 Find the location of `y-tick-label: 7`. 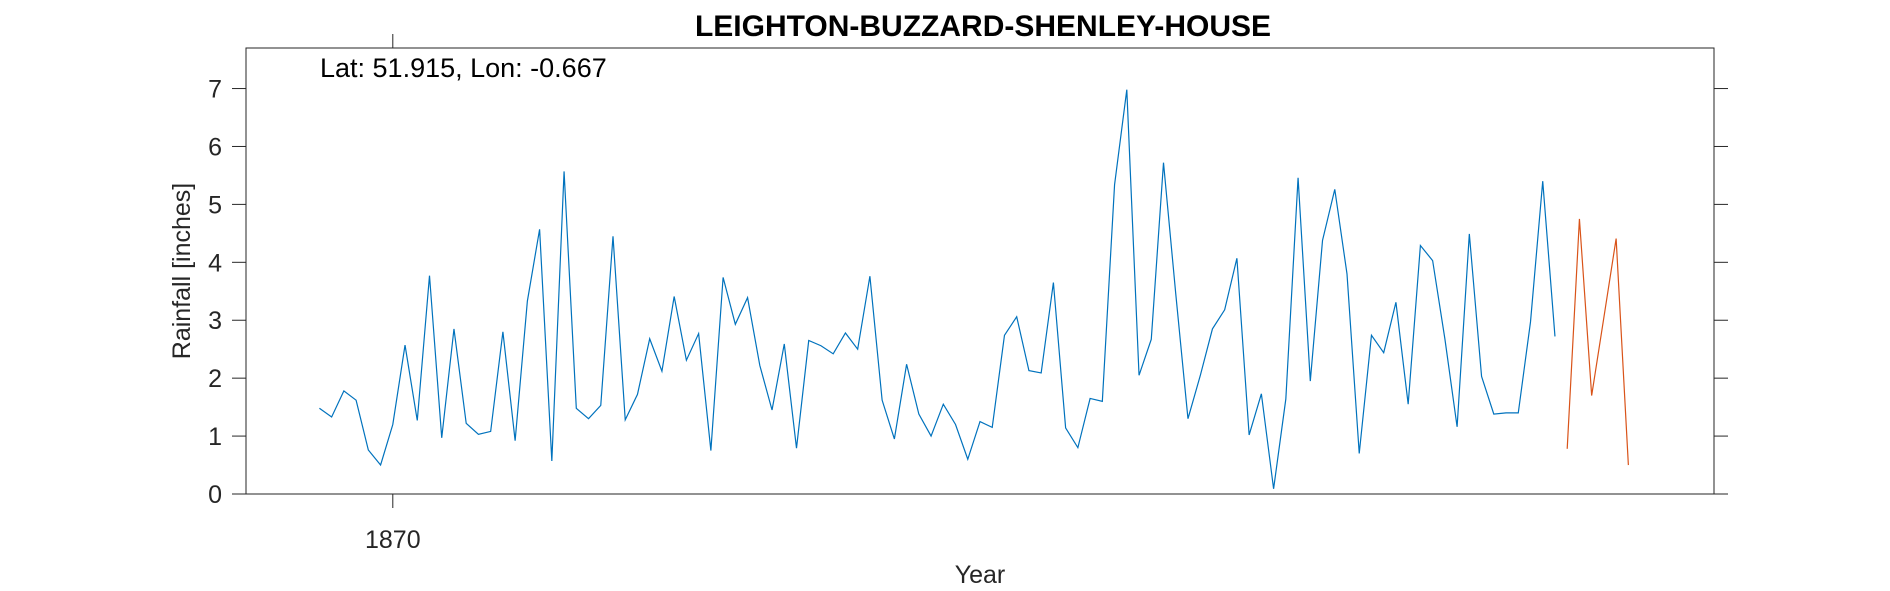

y-tick-label: 7 is located at coordinates (215, 90).